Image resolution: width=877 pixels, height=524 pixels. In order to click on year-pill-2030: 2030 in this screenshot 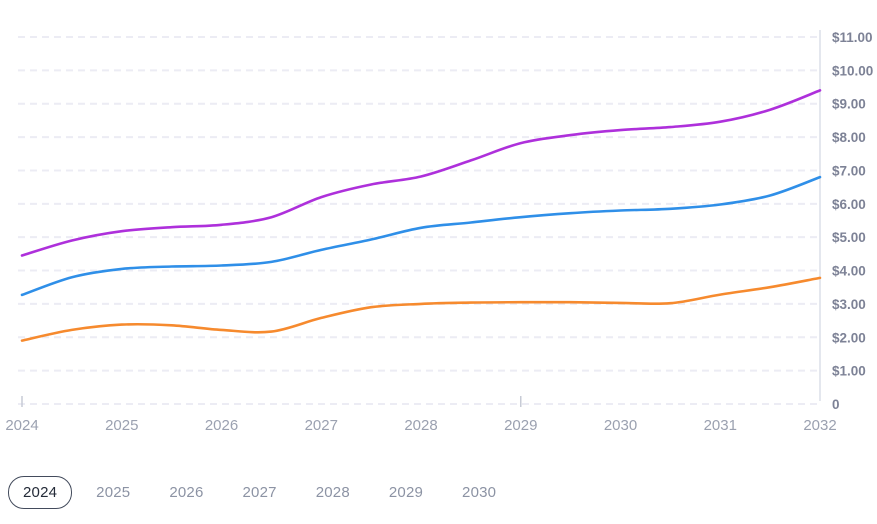, I will do `click(479, 492)`.